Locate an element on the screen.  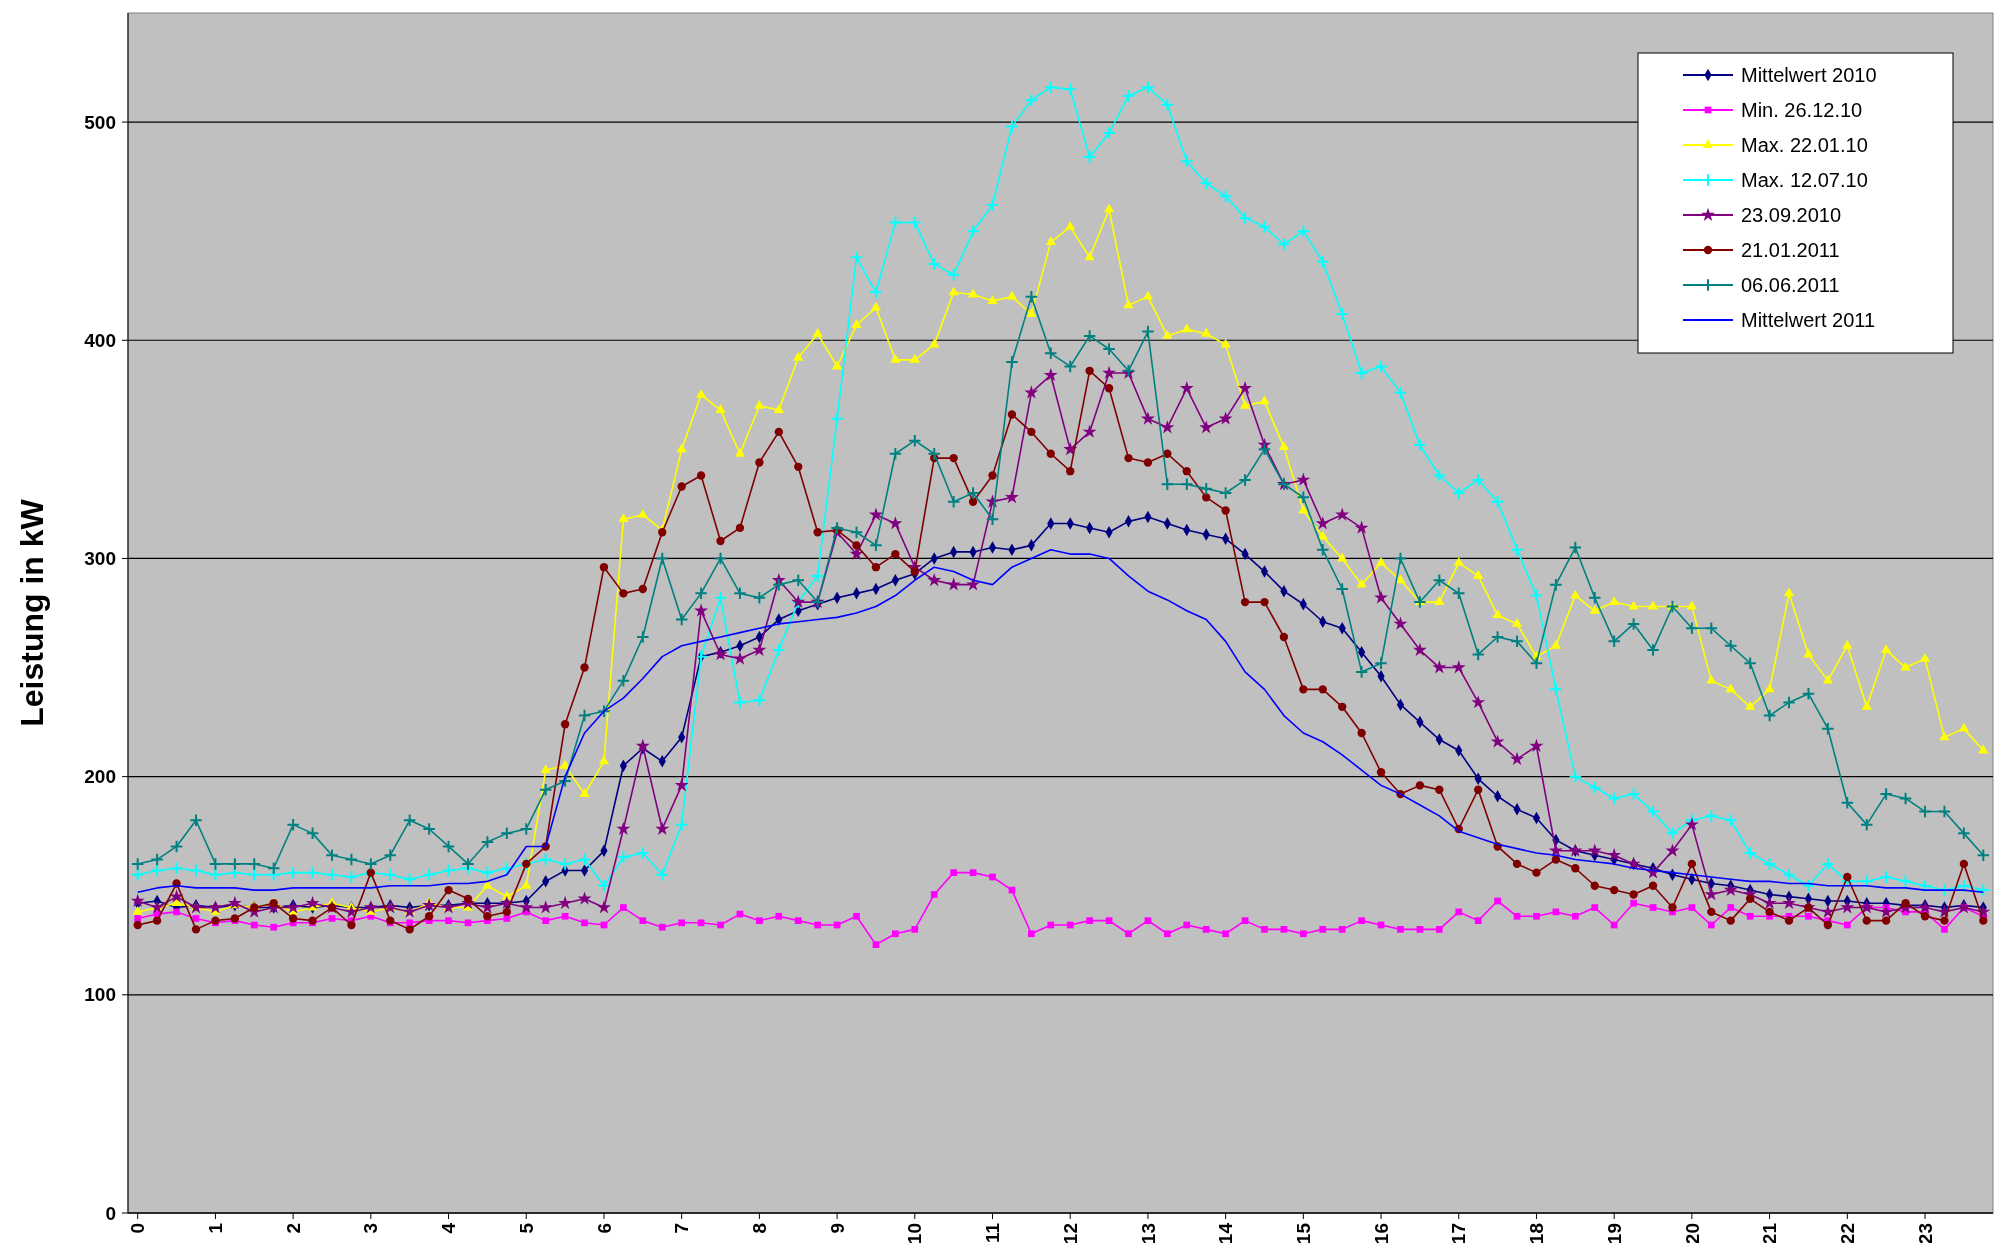
x-tick-label: 9 is located at coordinates (837, 1228).